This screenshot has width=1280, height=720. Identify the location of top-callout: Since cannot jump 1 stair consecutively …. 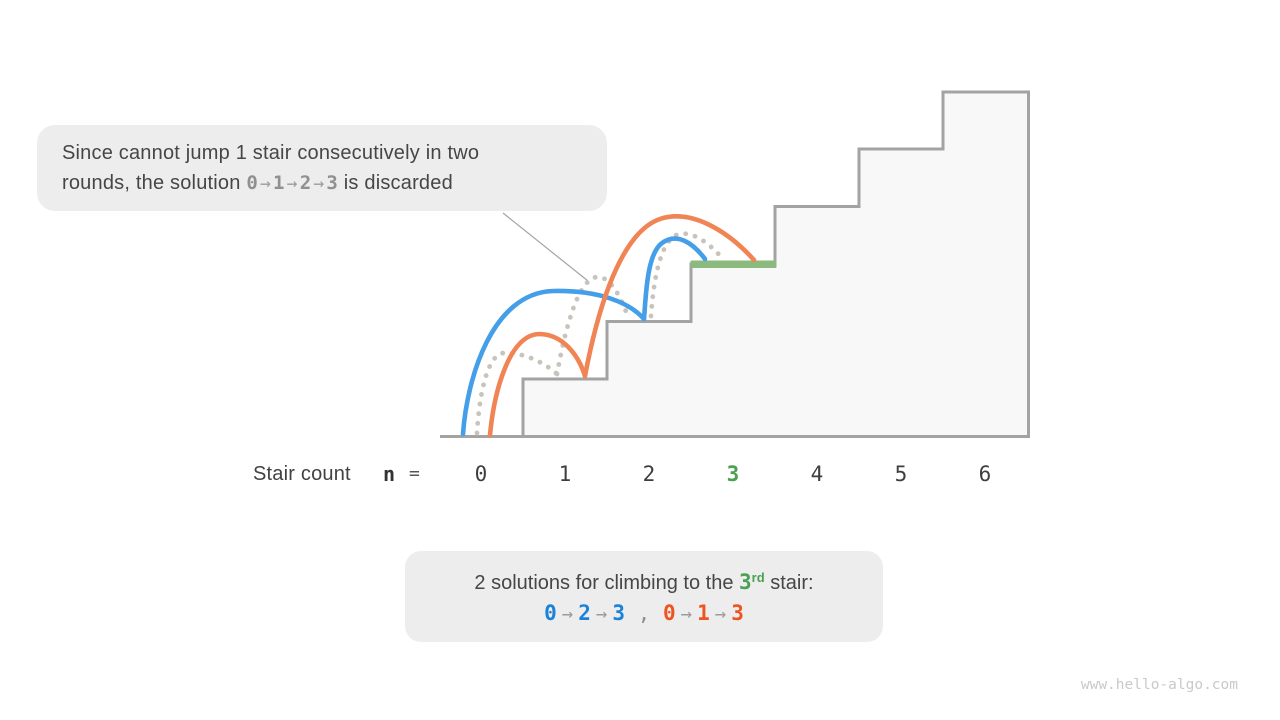
(322, 168).